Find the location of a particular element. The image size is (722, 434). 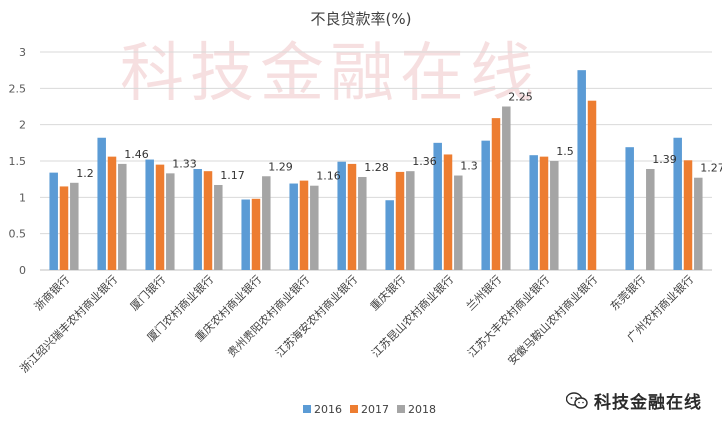

watermark-text: 科技金融在线 is located at coordinates (330, 74).